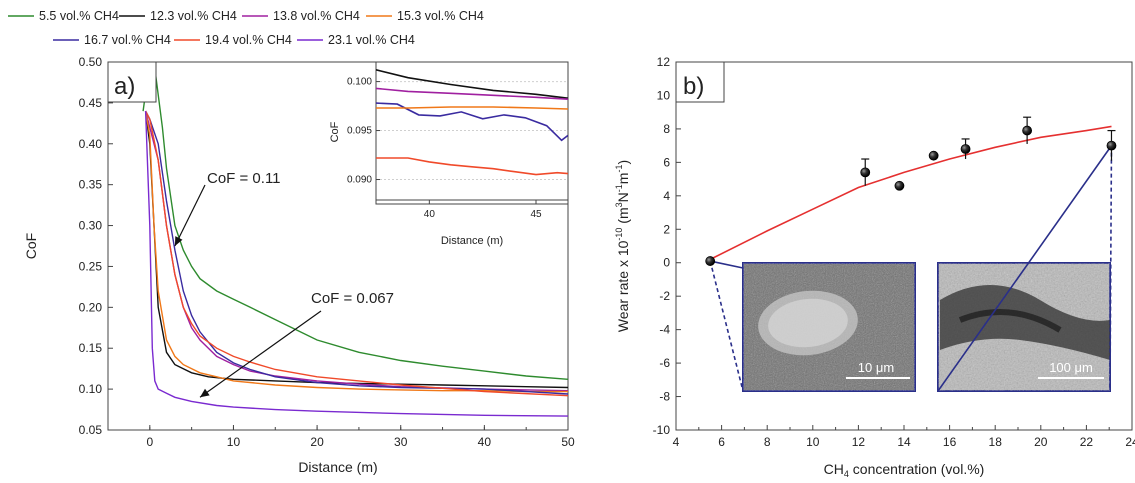 This screenshot has width=1135, height=483. What do you see at coordinates (193, 16) in the screenshot?
I see `legend-label: 12.3 vol.% CH4` at bounding box center [193, 16].